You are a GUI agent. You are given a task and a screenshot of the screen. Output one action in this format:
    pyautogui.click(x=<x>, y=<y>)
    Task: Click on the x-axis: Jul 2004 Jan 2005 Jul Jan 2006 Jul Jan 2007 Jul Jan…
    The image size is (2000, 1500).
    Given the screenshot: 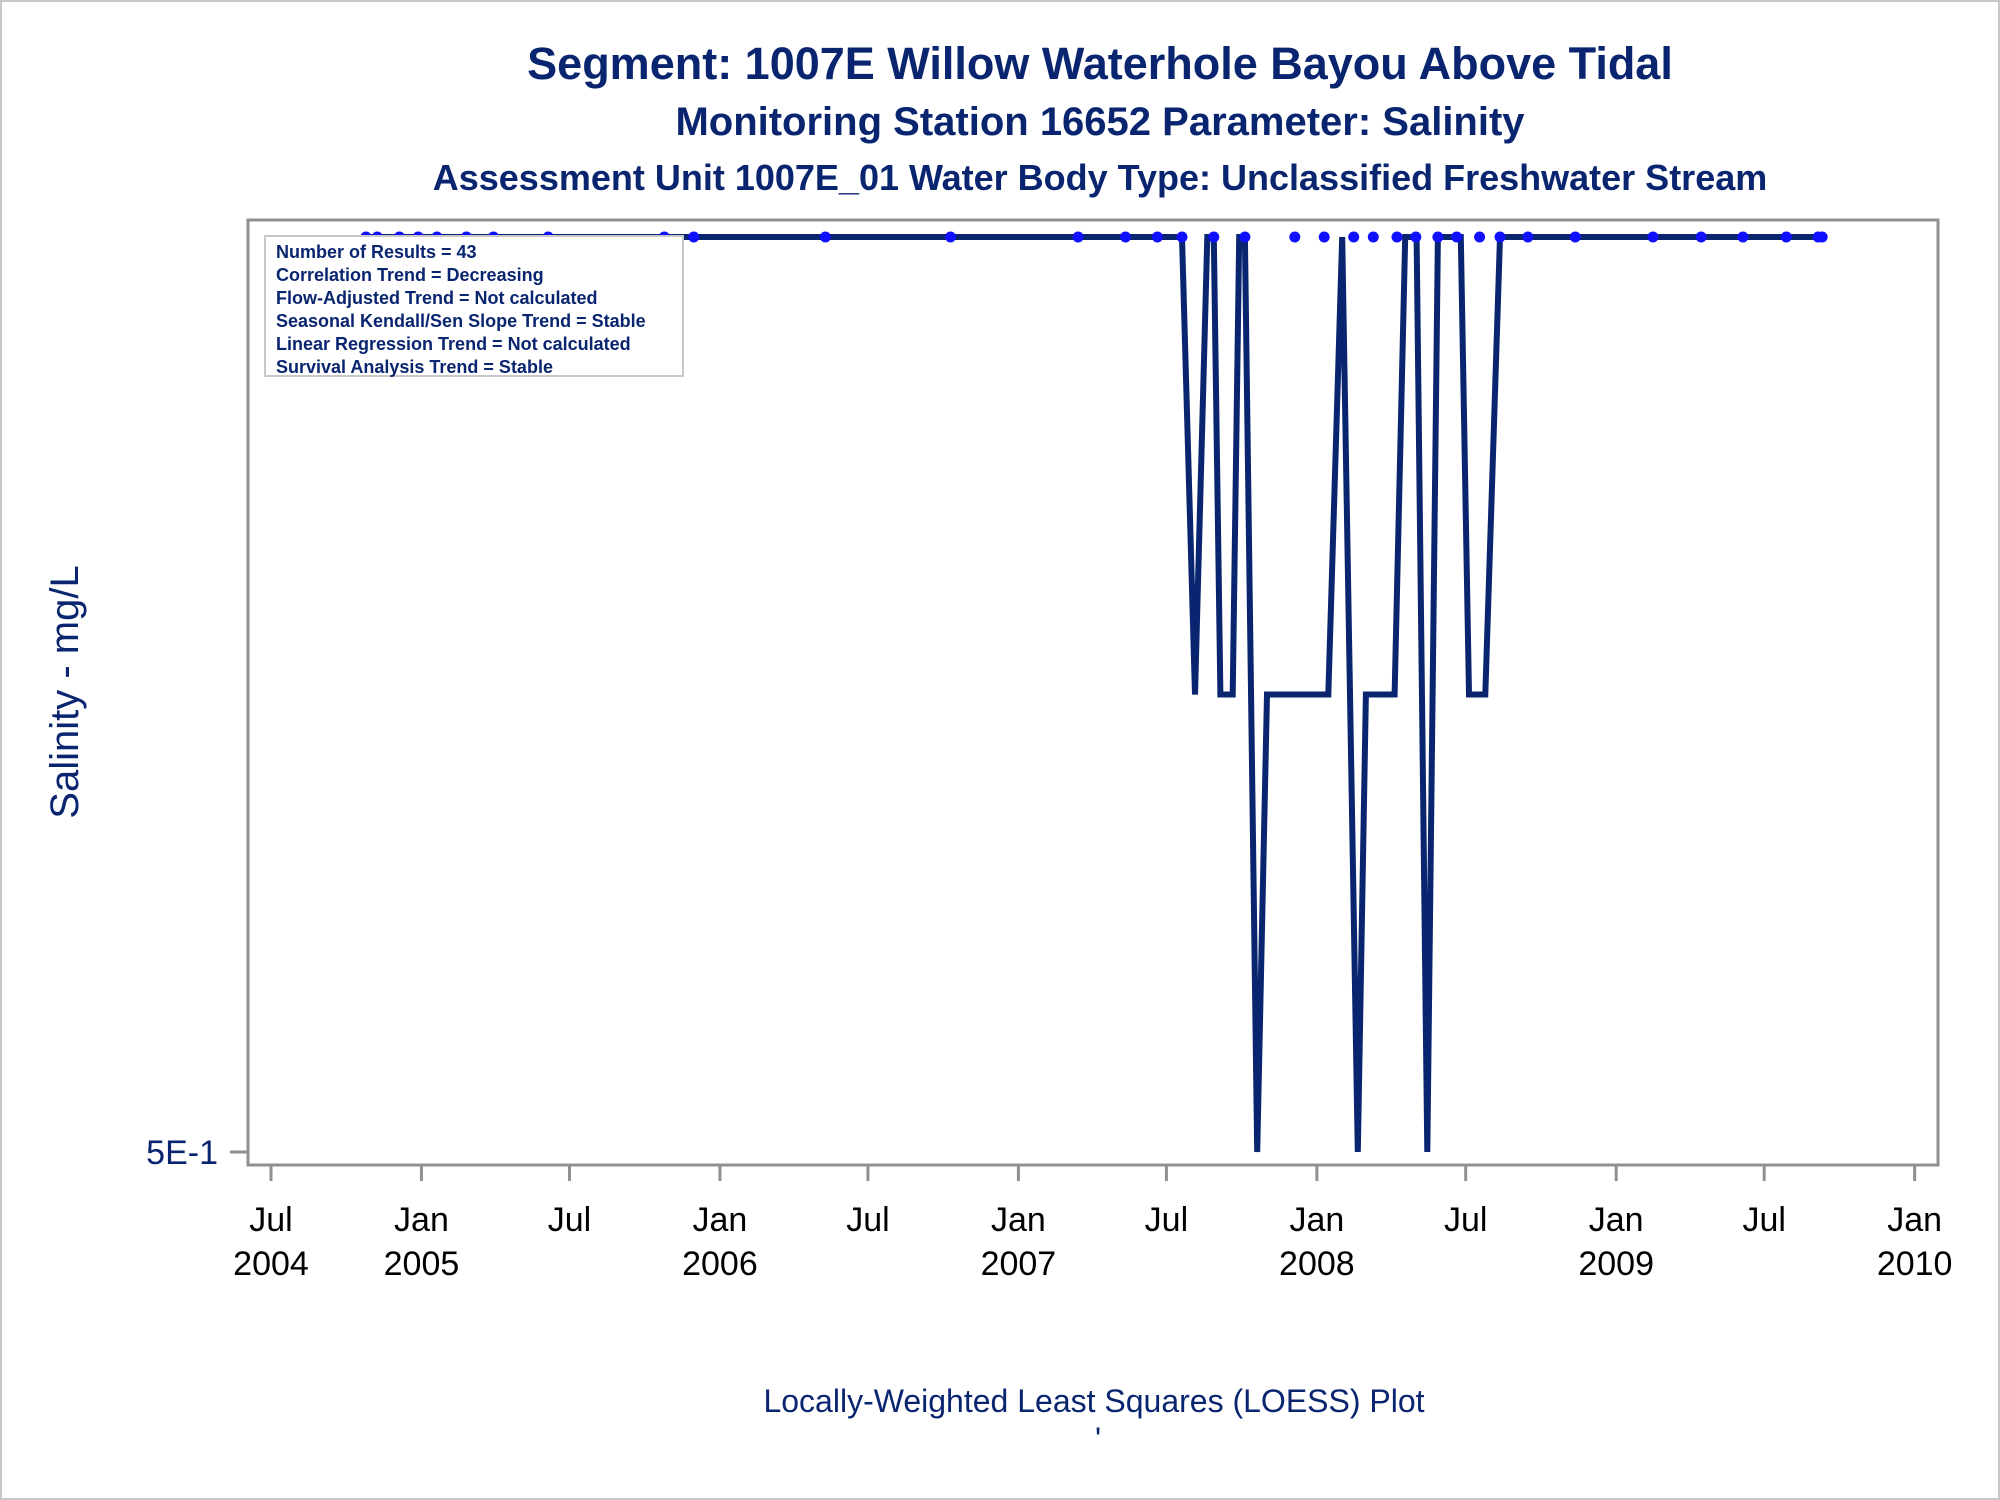 What is the action you would take?
    pyautogui.click(x=1092, y=1224)
    